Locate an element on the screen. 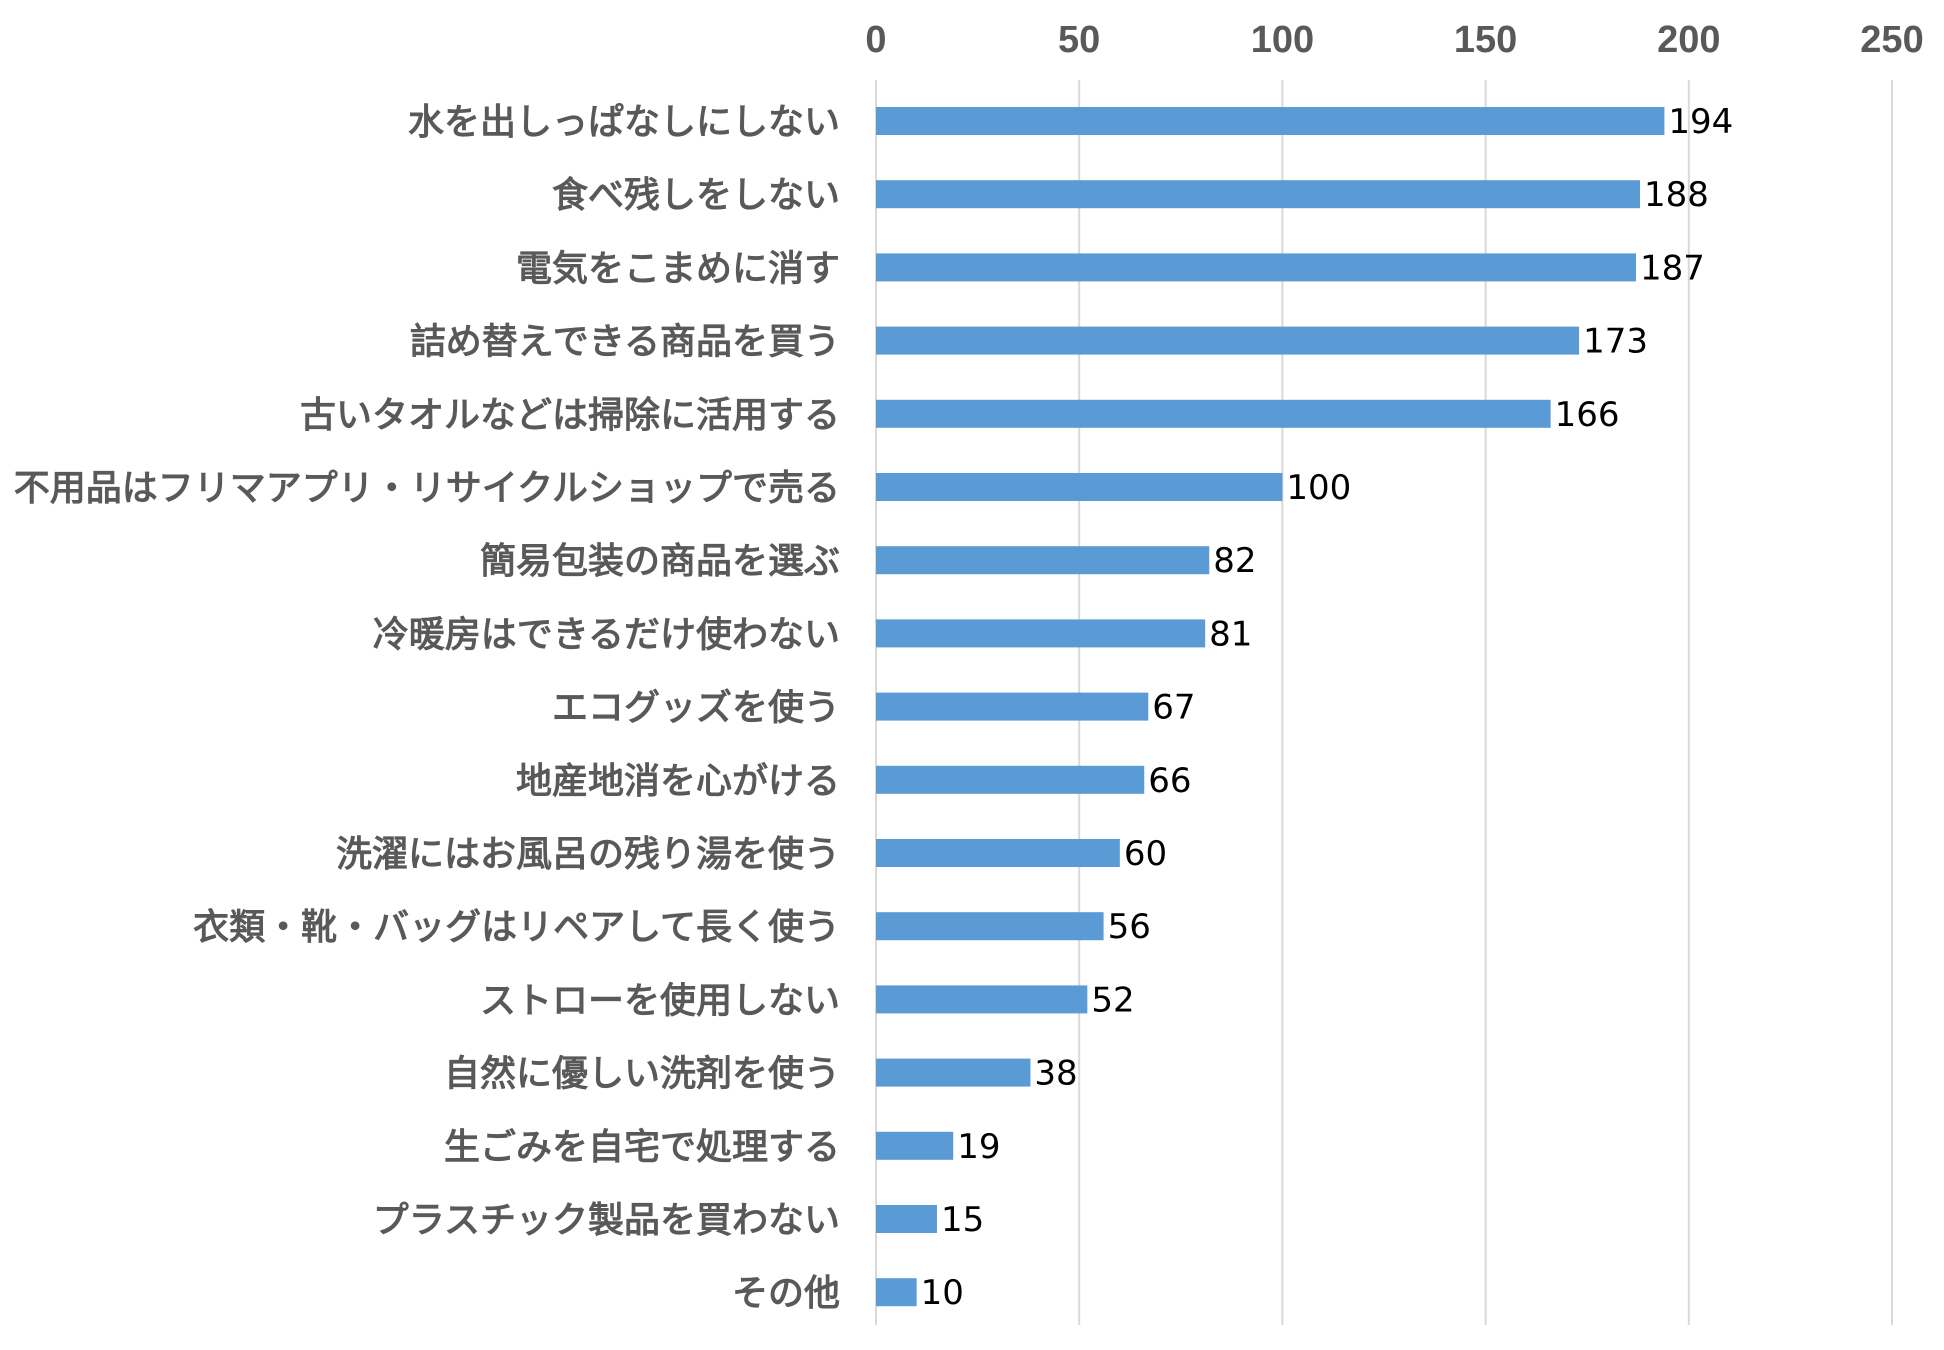 This screenshot has width=1944, height=1350. data-label: 56 is located at coordinates (1129, 927).